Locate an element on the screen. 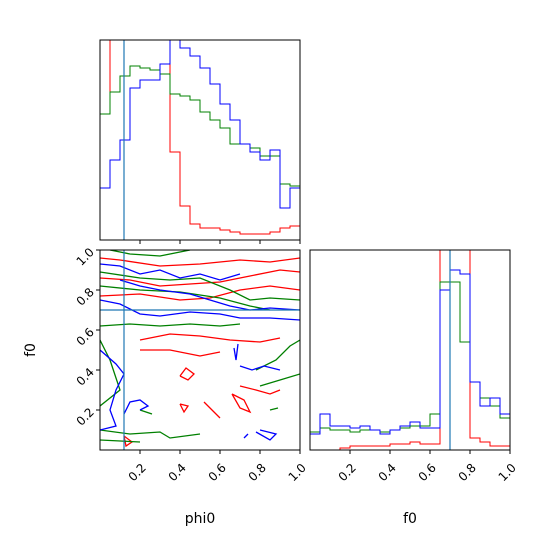 The image size is (550, 550). histogram-f0-frame is located at coordinates (410, 350).